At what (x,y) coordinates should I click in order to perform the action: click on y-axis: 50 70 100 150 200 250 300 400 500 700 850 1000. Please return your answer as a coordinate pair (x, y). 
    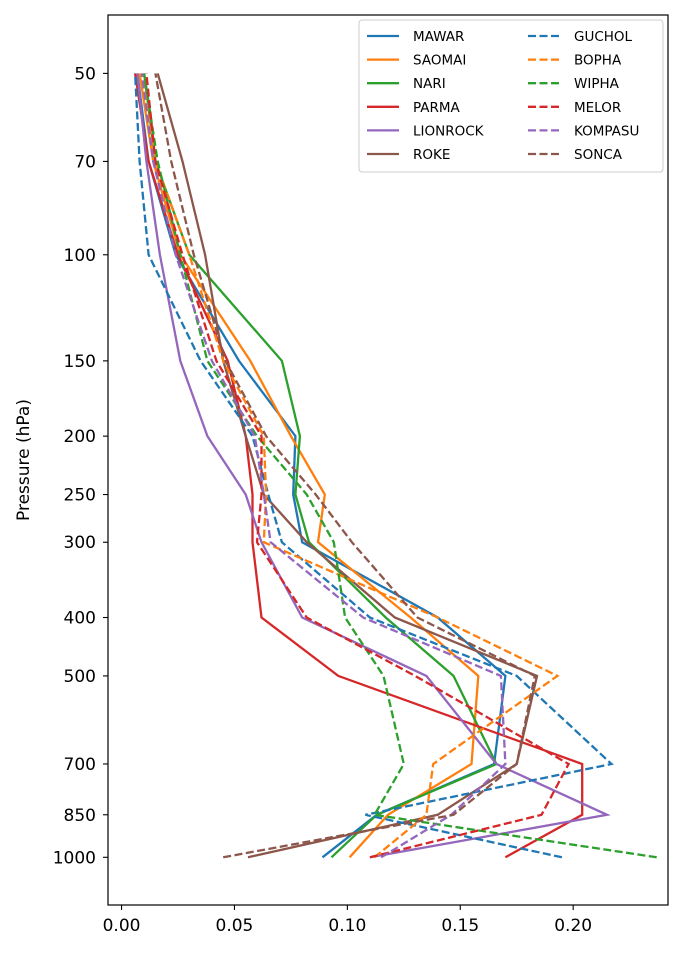
    Looking at the image, I should click on (80, 466).